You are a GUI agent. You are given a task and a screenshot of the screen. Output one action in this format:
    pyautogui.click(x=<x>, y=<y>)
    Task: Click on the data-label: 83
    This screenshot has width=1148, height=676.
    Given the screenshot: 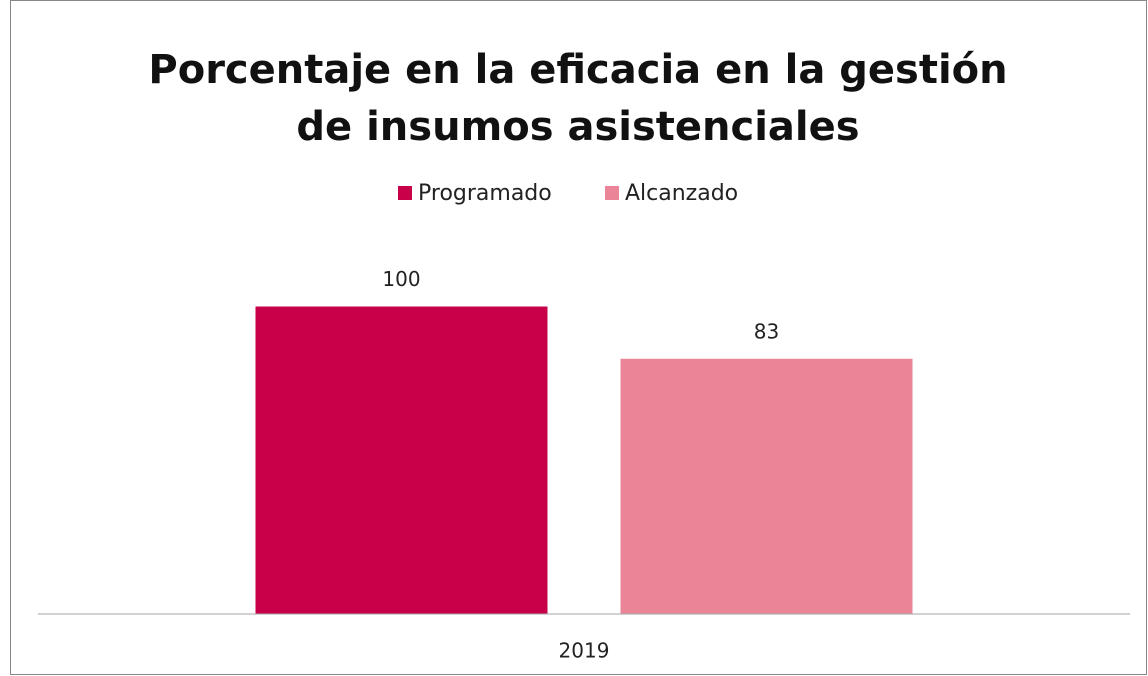 What is the action you would take?
    pyautogui.click(x=766, y=331)
    